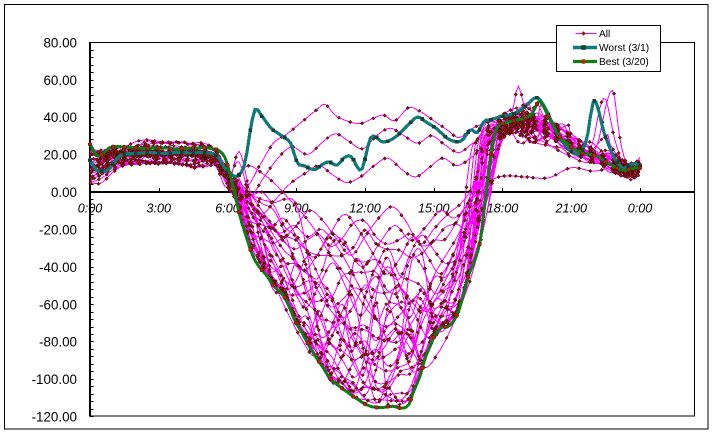 The width and height of the screenshot is (714, 439). Describe the element at coordinates (296, 208) in the screenshot. I see `svg-text: 9:00` at that location.